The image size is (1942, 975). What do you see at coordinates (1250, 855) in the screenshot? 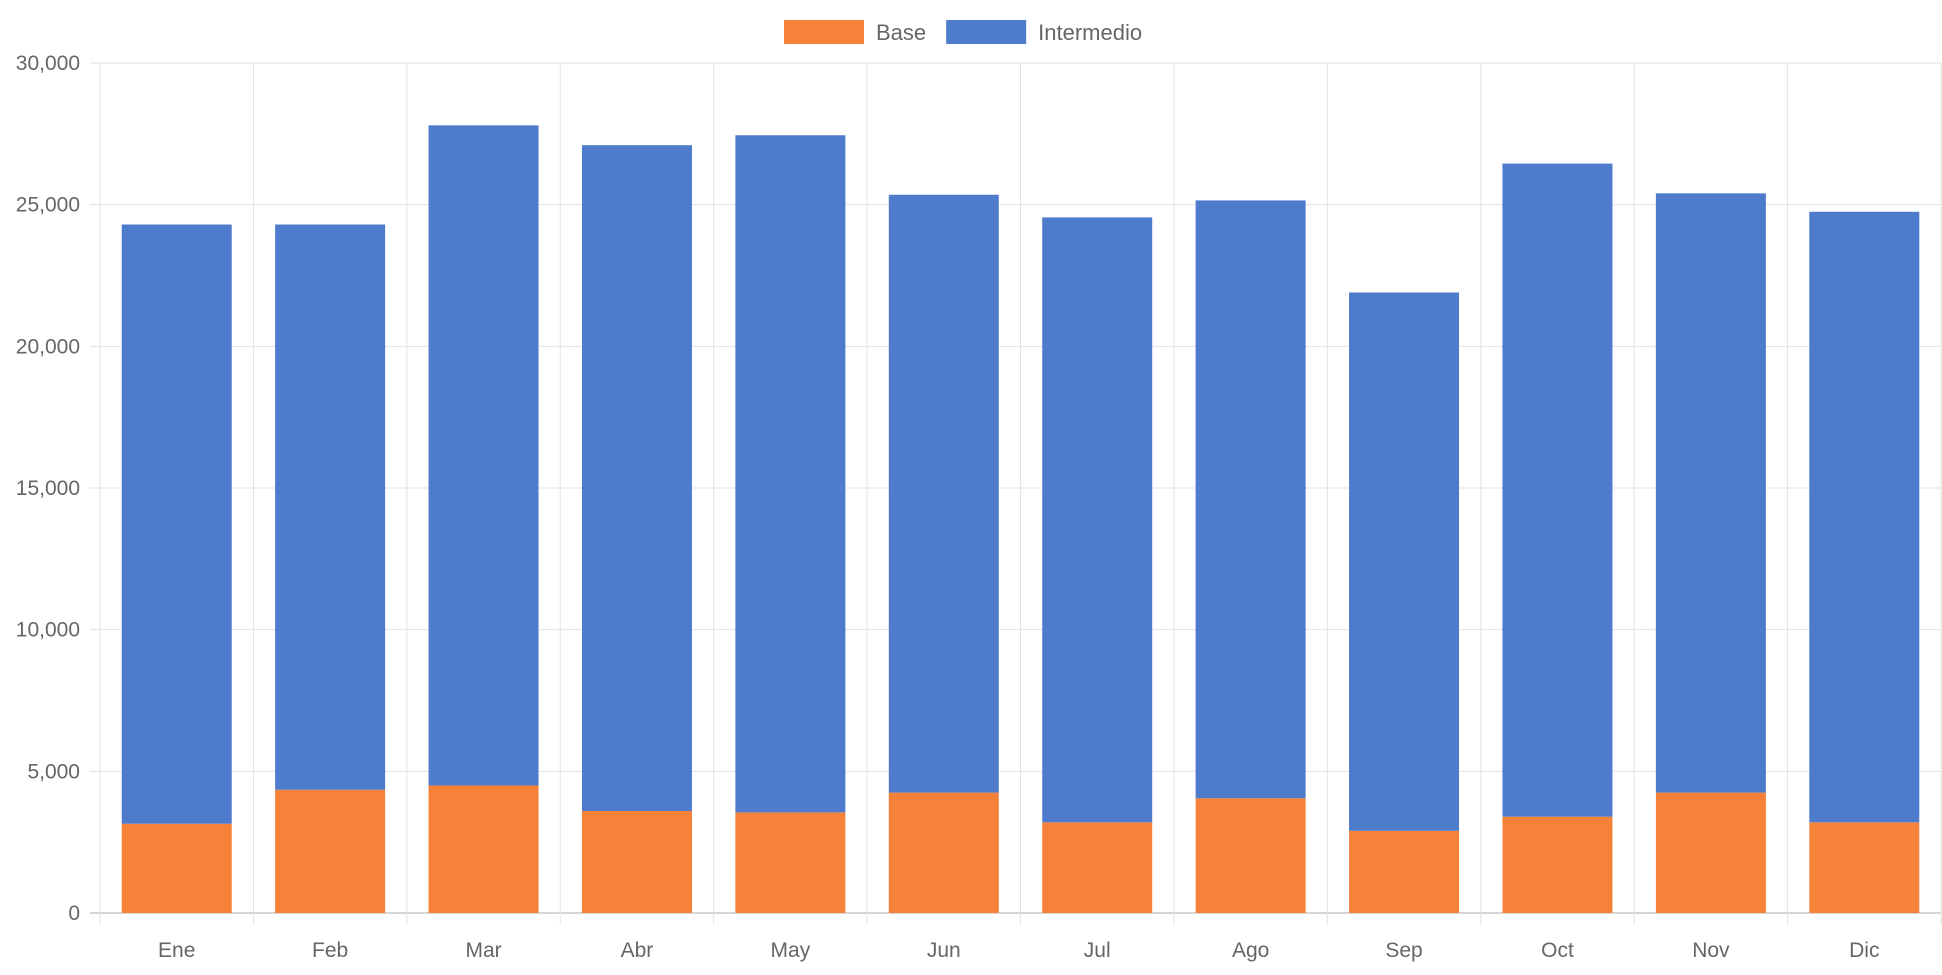
I see `bar-base-ago` at bounding box center [1250, 855].